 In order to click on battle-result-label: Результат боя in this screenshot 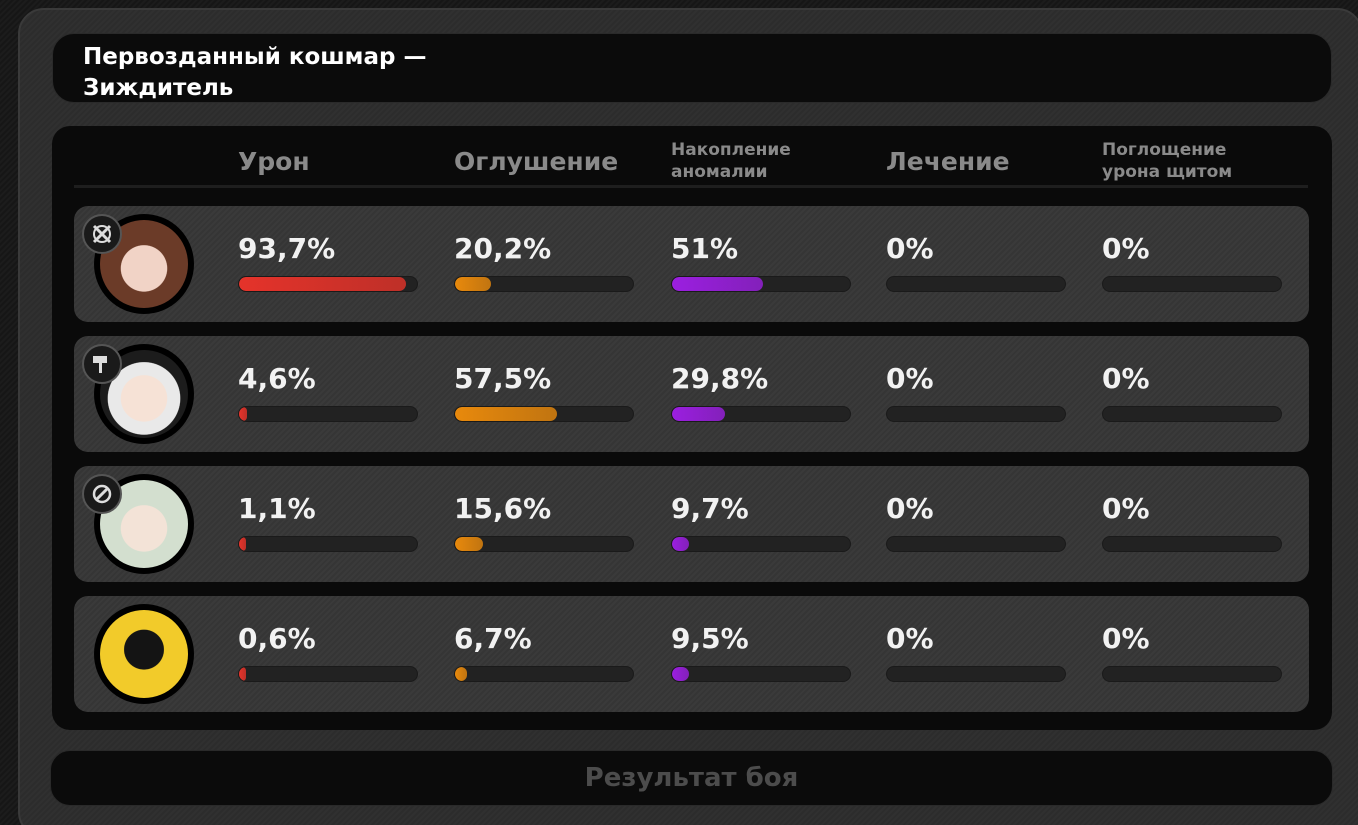, I will do `click(691, 778)`.